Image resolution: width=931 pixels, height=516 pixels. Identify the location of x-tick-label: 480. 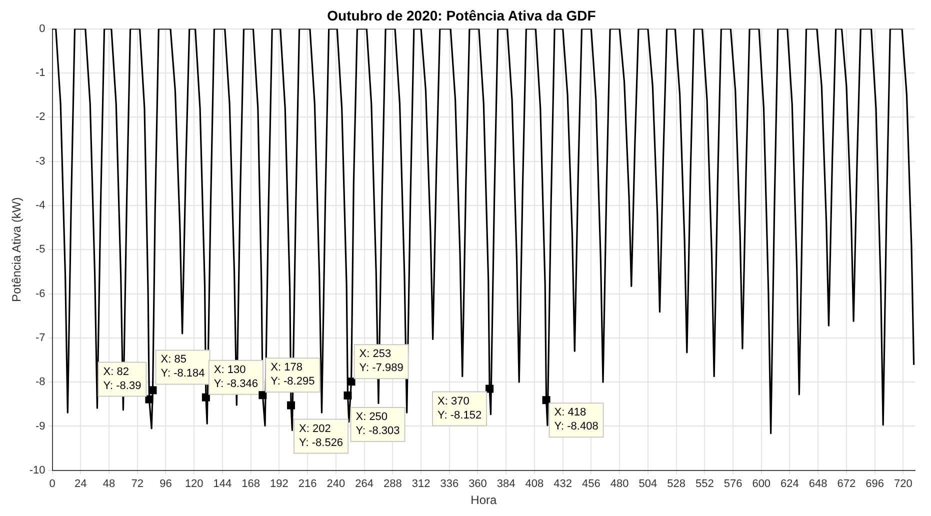
(619, 484).